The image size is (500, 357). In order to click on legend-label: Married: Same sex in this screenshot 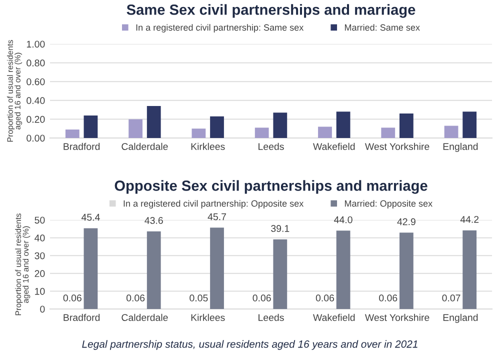, I will do `click(382, 27)`.